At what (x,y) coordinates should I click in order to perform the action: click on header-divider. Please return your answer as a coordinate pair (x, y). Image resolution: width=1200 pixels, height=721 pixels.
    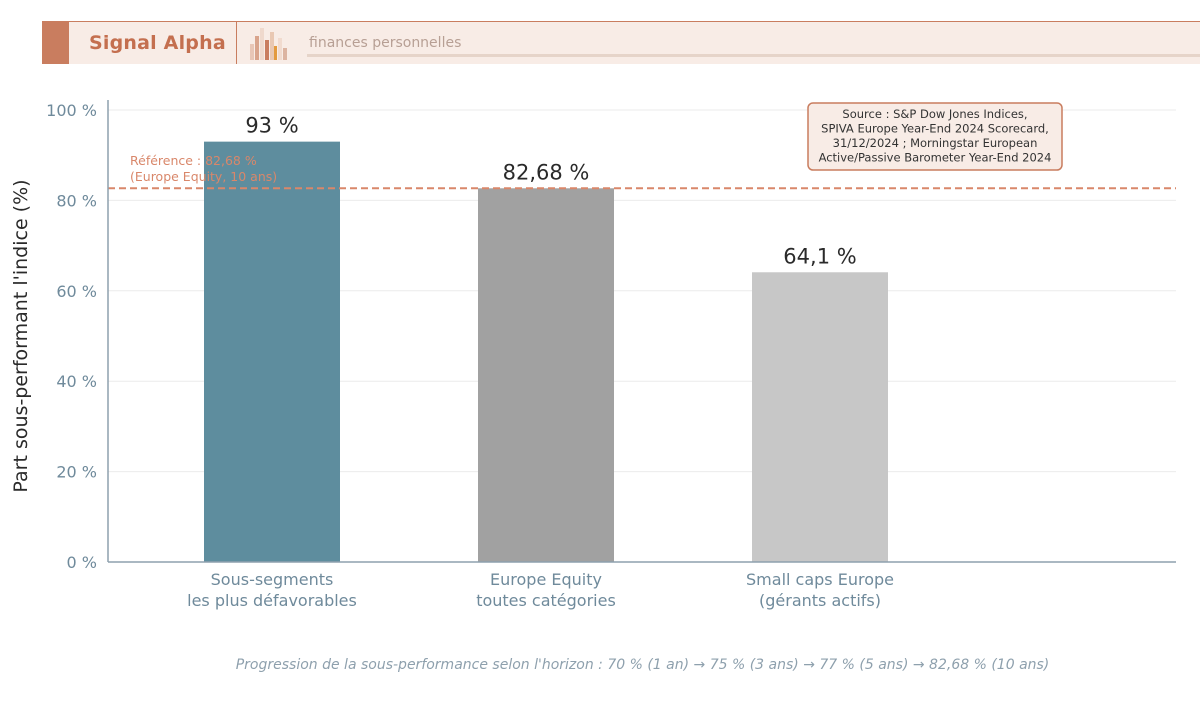
    Looking at the image, I should click on (236, 43).